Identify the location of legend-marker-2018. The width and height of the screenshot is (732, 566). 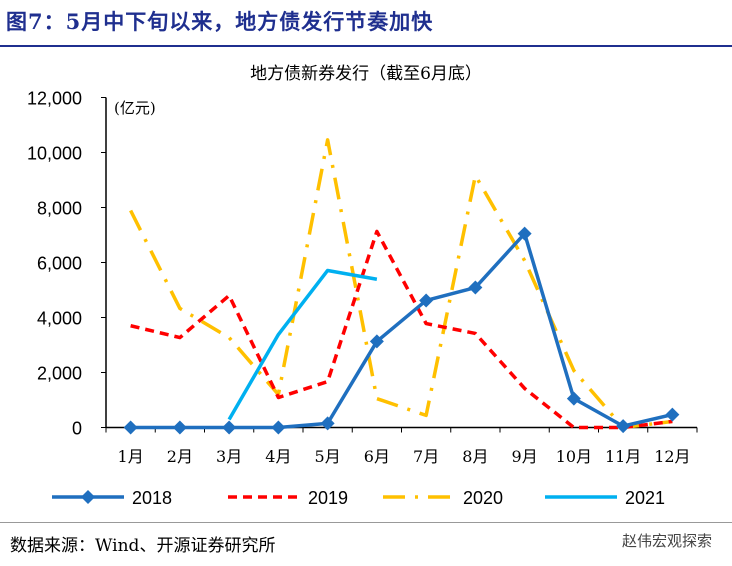
(88, 497).